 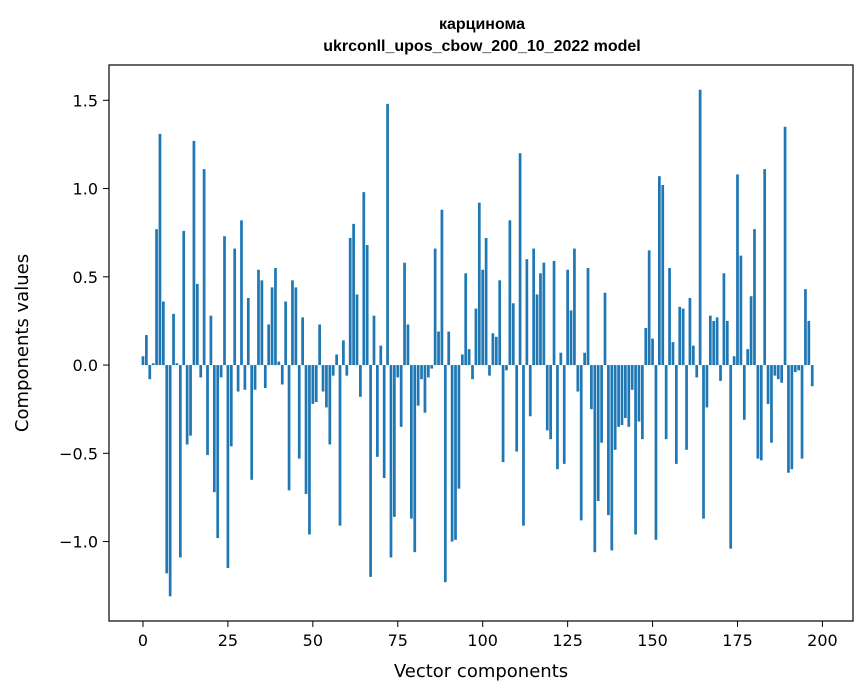 What do you see at coordinates (78, 453) in the screenshot?
I see `y-tick-label: −0.5` at bounding box center [78, 453].